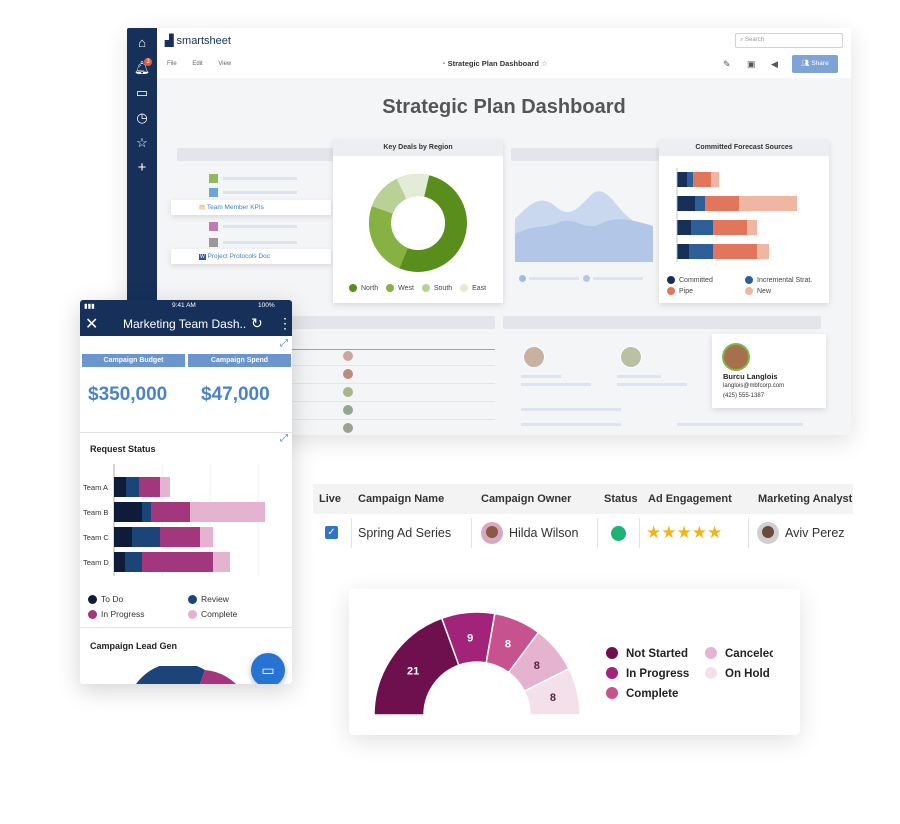  Describe the element at coordinates (727, 64) in the screenshot. I see `edit-pencil-icon: ✎` at that location.